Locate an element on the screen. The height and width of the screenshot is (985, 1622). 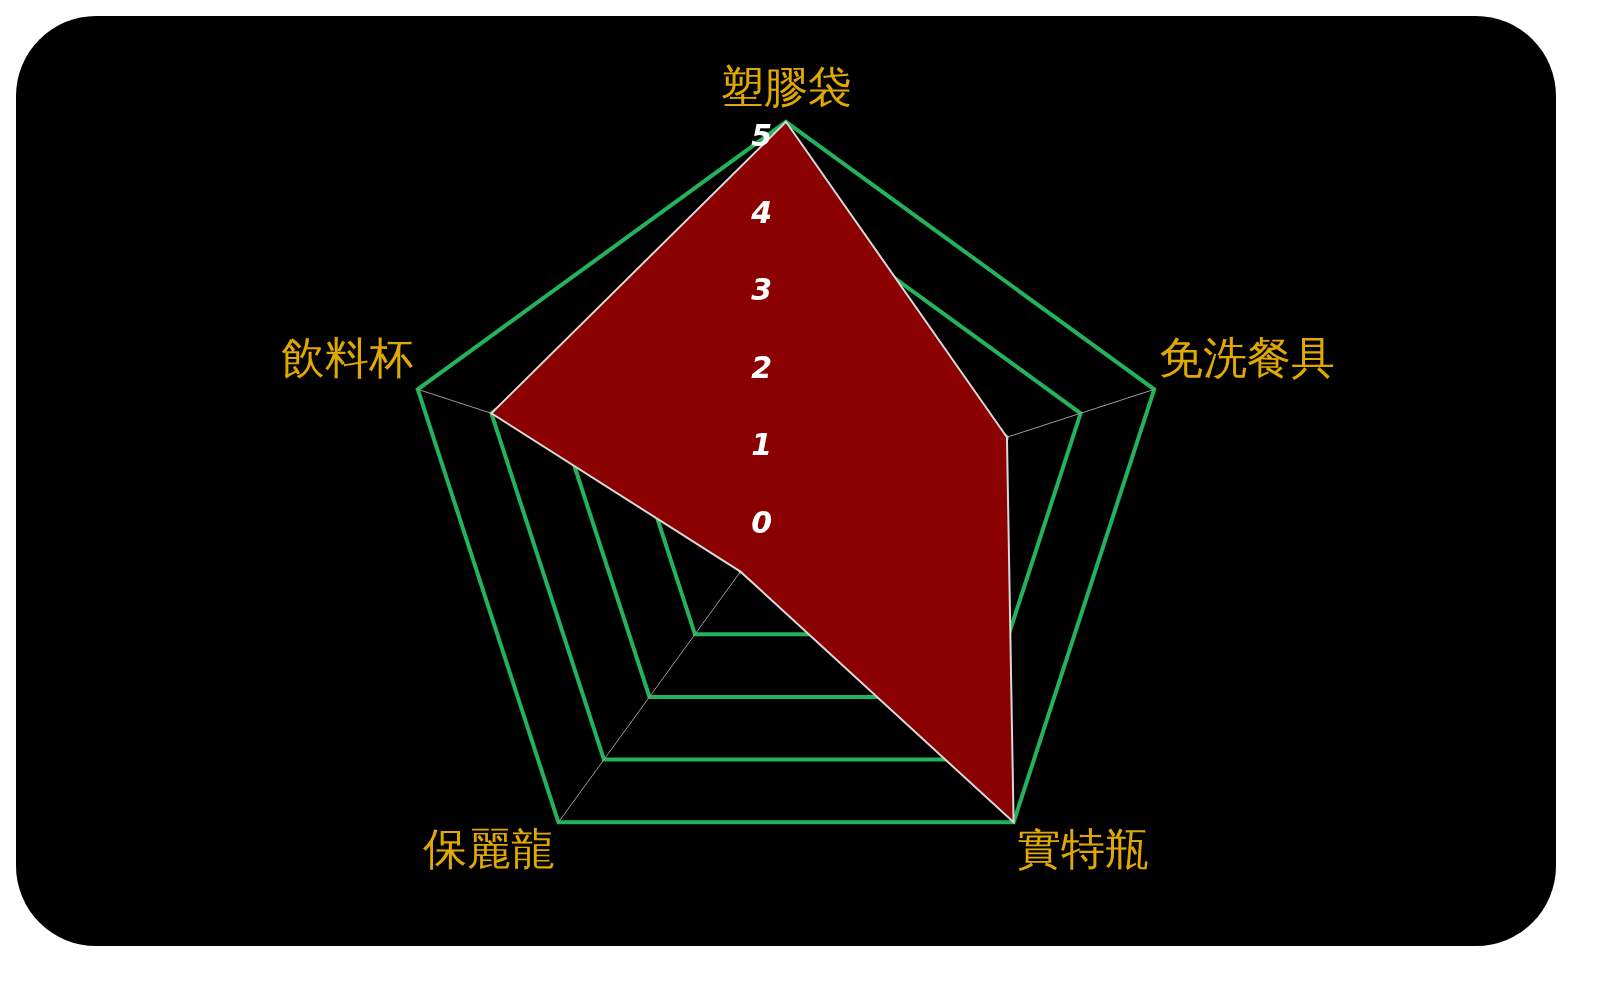
y-tick-label: 3 is located at coordinates (761, 290).